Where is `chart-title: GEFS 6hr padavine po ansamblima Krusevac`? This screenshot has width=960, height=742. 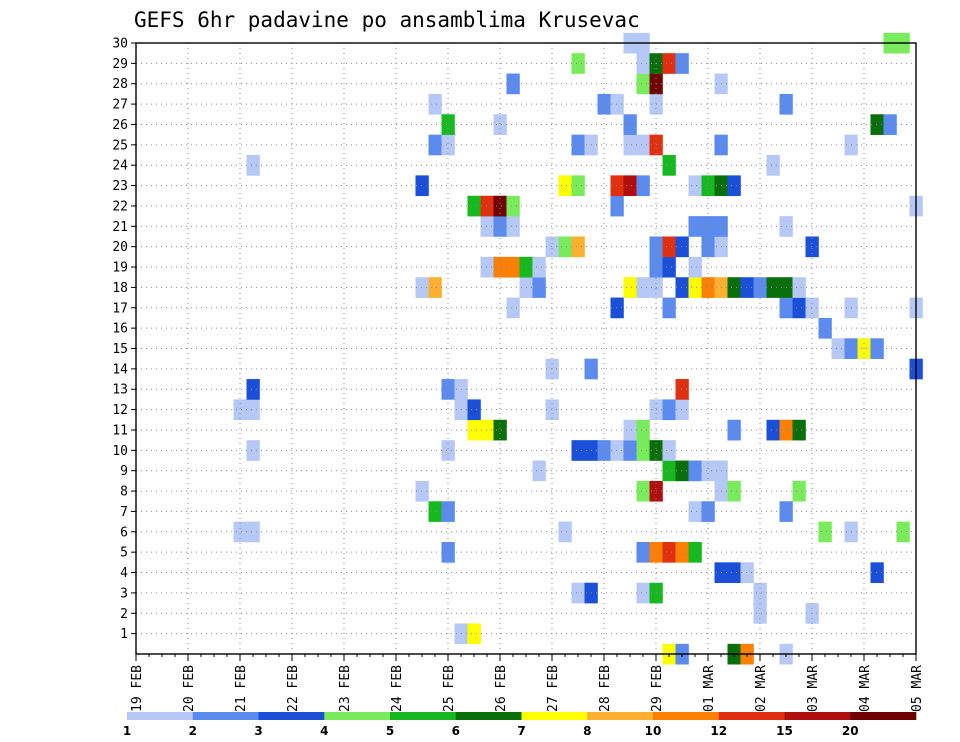
chart-title: GEFS 6hr padavine po ansamblima Krusevac is located at coordinates (387, 20).